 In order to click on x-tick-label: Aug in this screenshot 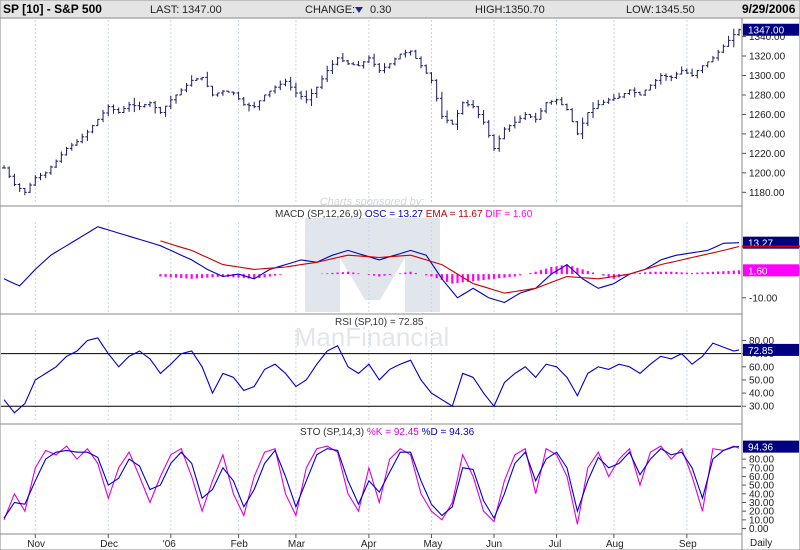, I will do `click(615, 544)`.